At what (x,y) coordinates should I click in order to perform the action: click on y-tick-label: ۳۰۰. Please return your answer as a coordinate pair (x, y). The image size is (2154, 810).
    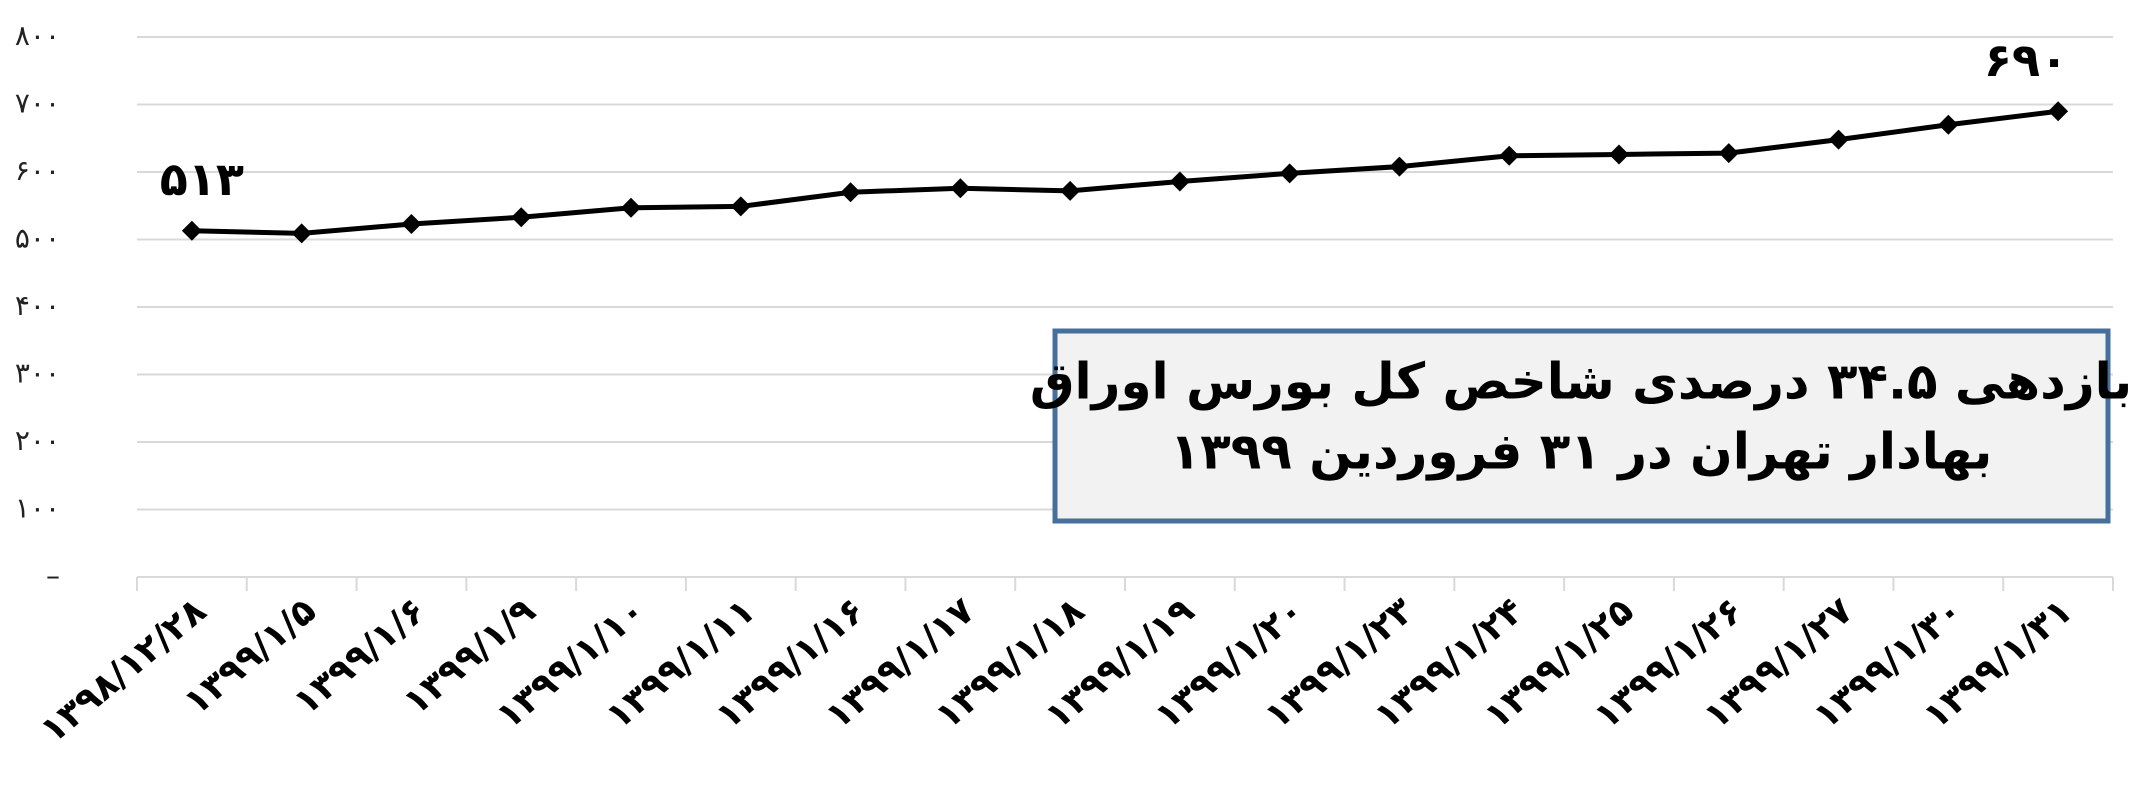
    Looking at the image, I should click on (37, 373).